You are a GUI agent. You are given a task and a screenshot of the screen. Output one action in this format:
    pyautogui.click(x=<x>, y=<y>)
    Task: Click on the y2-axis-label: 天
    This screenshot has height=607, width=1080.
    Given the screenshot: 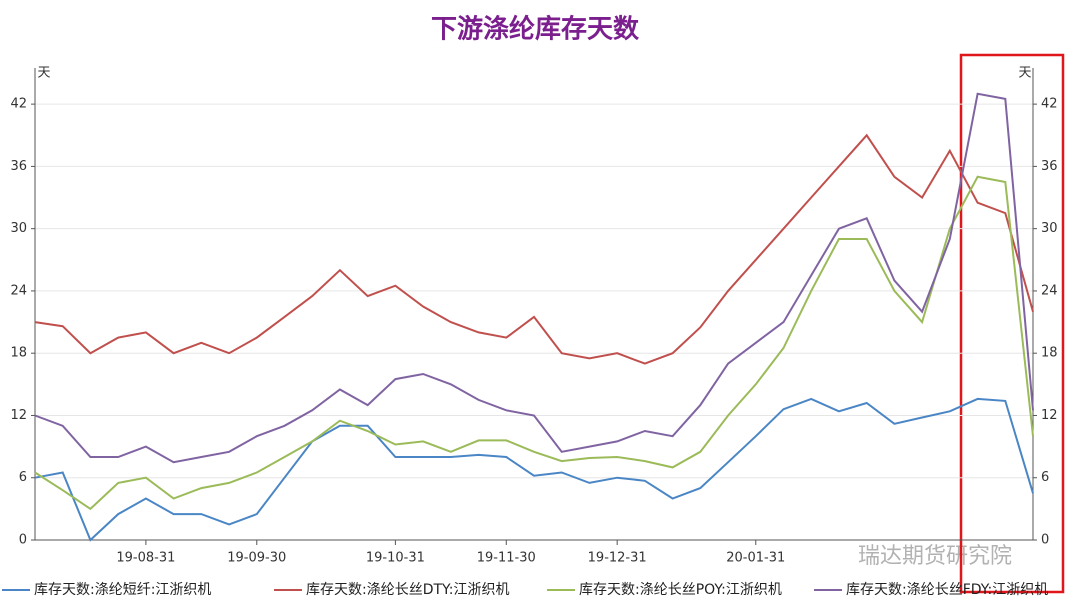 What is the action you would take?
    pyautogui.click(x=1024, y=73)
    